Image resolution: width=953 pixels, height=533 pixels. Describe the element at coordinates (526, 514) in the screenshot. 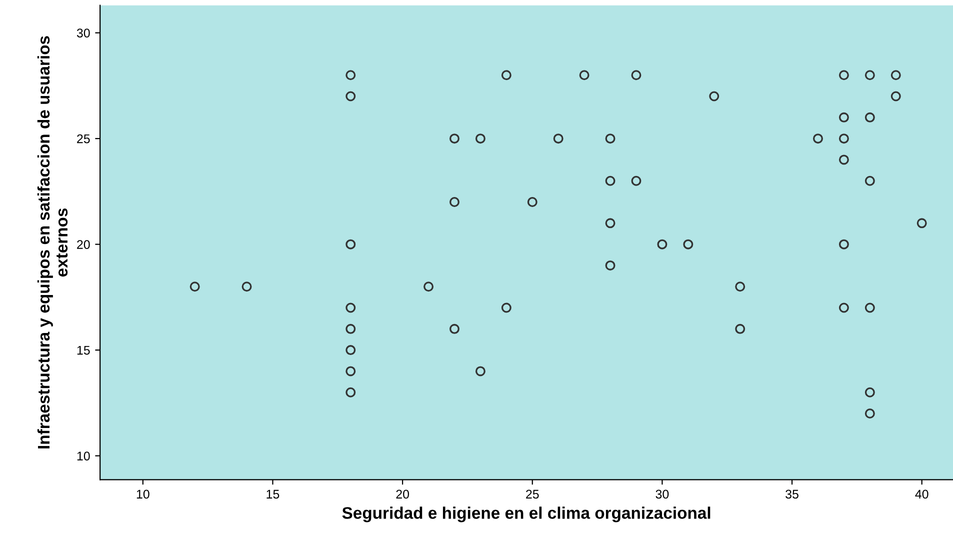

I see `x-axis-title: Seguridad e higiene en el clima organizacional` at that location.